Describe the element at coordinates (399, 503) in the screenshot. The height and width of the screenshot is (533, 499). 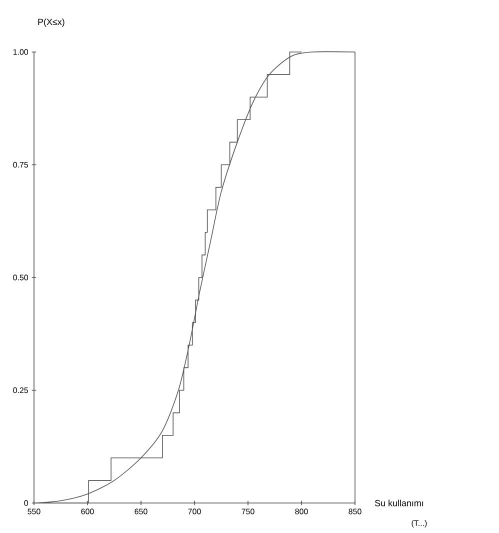
I see `x-axis-title: Su kullanımı` at that location.